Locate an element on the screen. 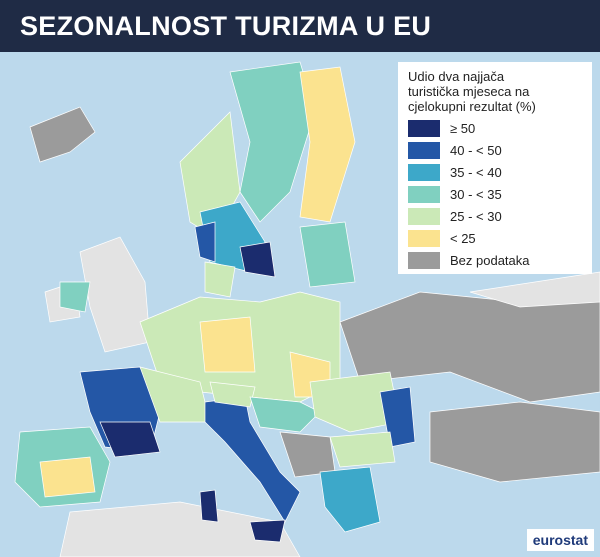 The width and height of the screenshot is (600, 557). legend-label: < 25 is located at coordinates (463, 238).